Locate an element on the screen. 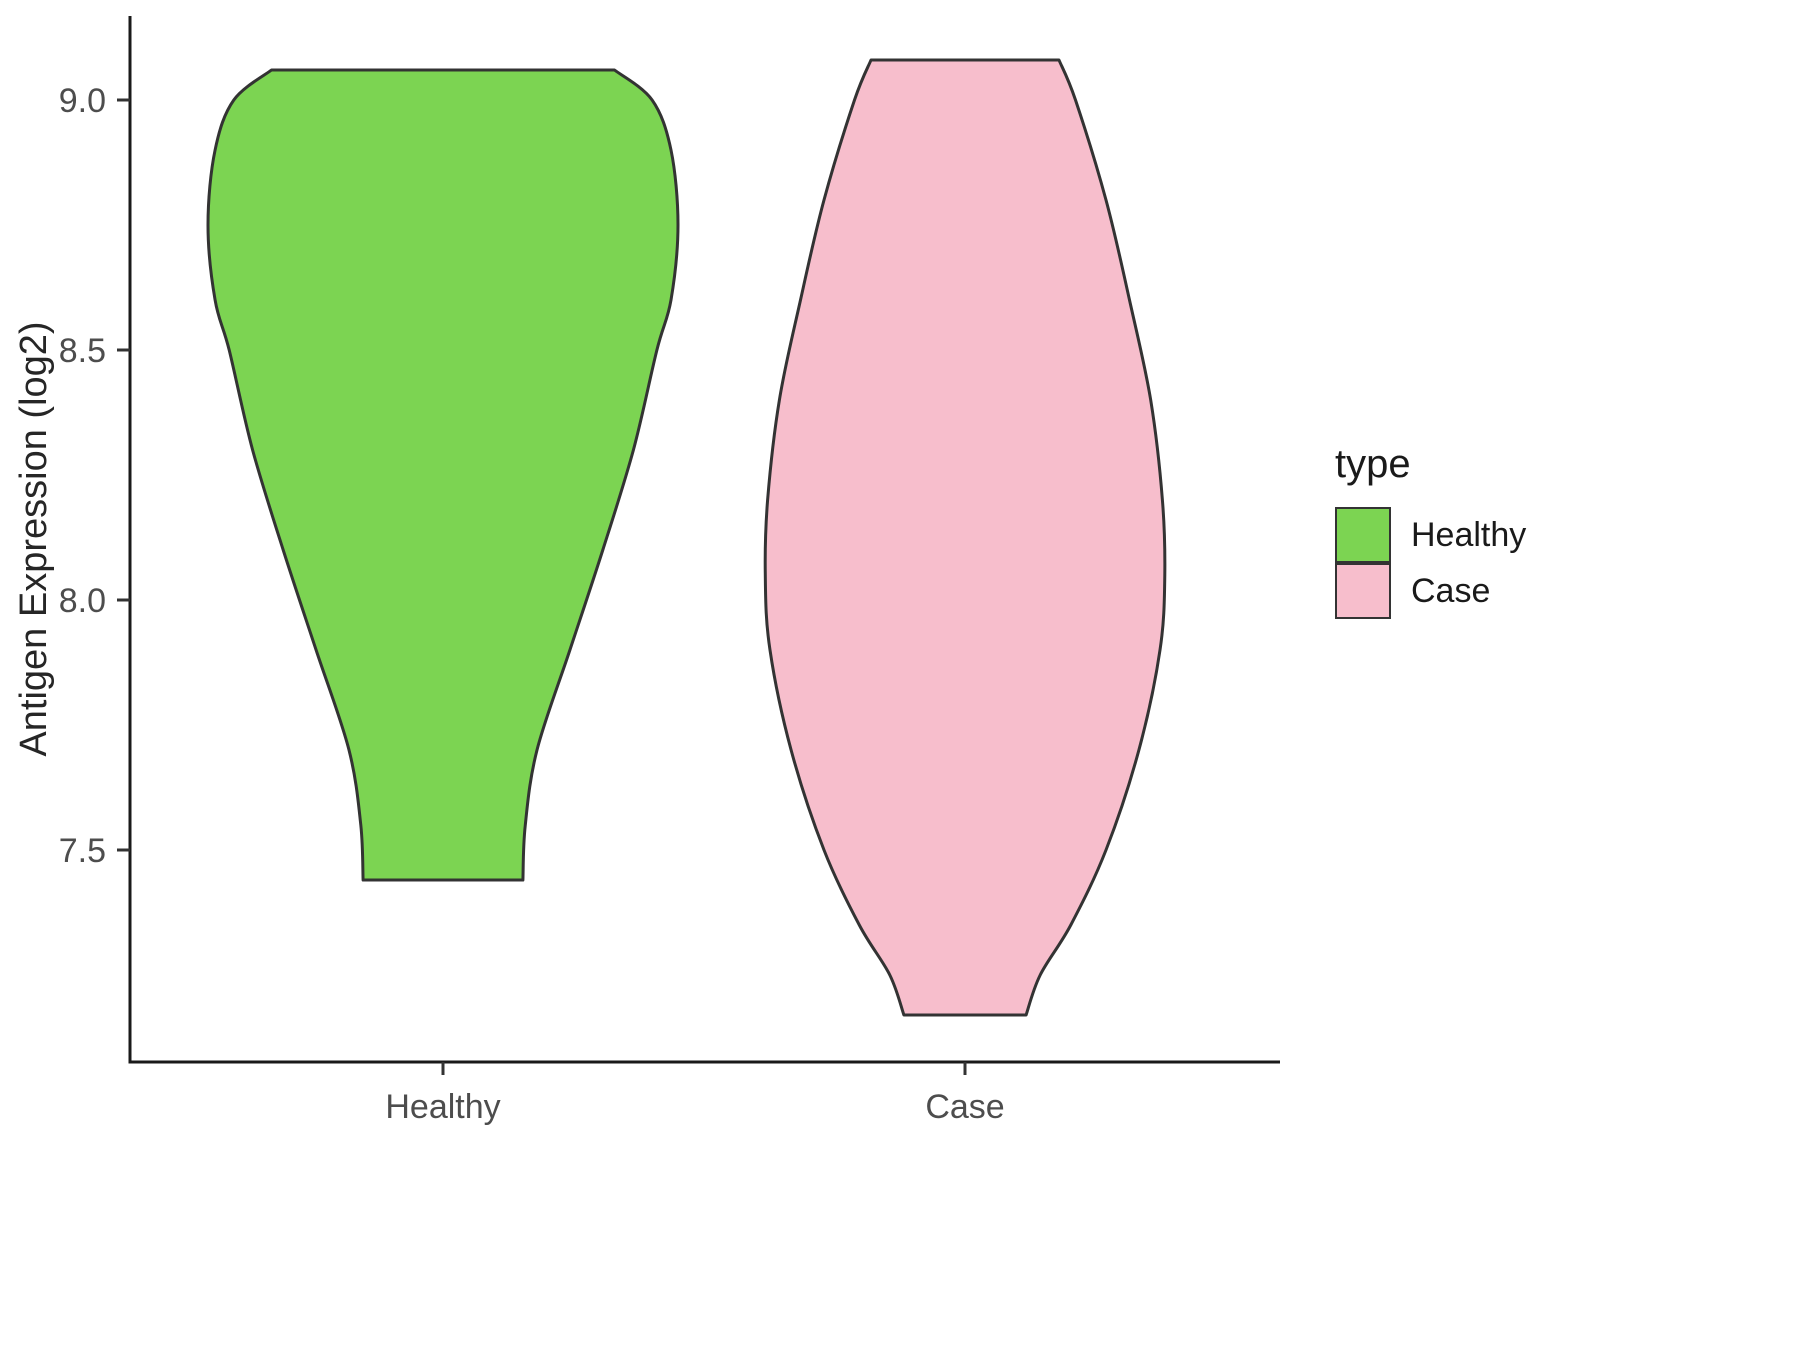 Image resolution: width=1800 pixels, height=1350 pixels. y-axis-title: Antigen Expression (log2) is located at coordinates (34, 538).